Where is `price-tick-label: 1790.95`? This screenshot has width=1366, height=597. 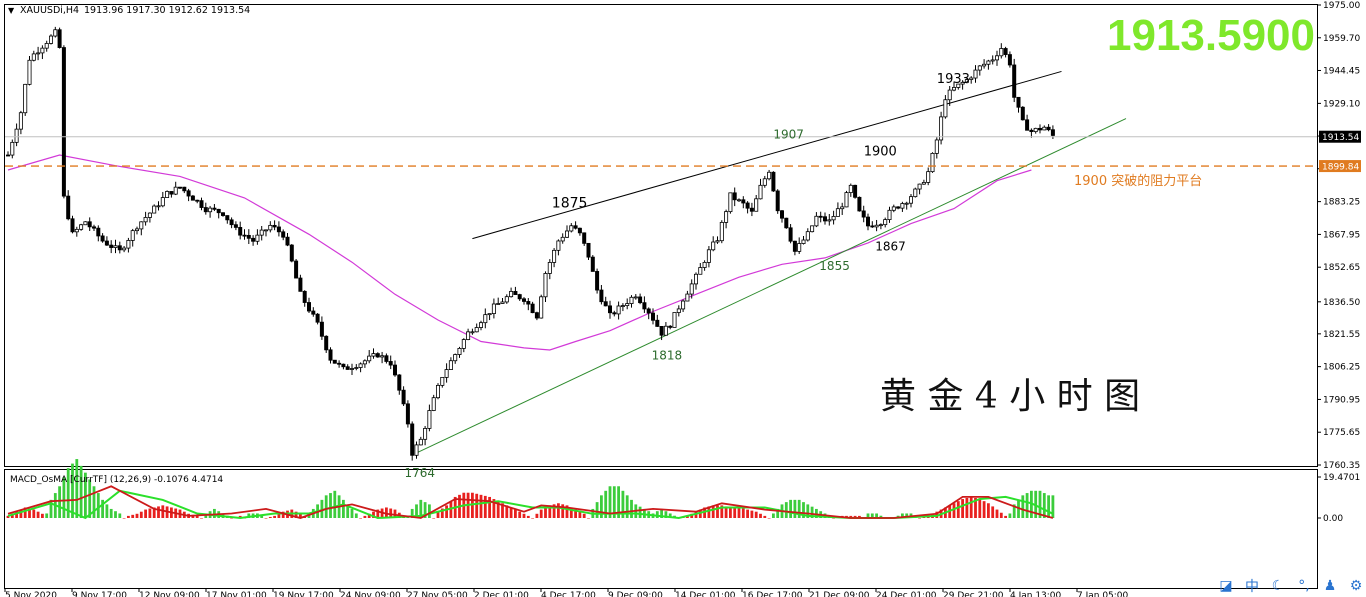 price-tick-label: 1790.95 is located at coordinates (1341, 400).